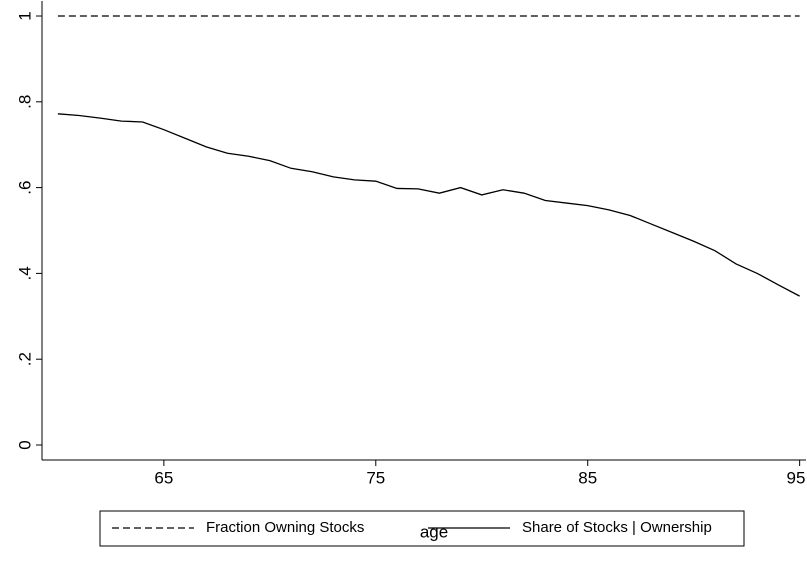 The width and height of the screenshot is (807, 572). What do you see at coordinates (24, 102) in the screenshot?
I see `y-tick-label: .8` at bounding box center [24, 102].